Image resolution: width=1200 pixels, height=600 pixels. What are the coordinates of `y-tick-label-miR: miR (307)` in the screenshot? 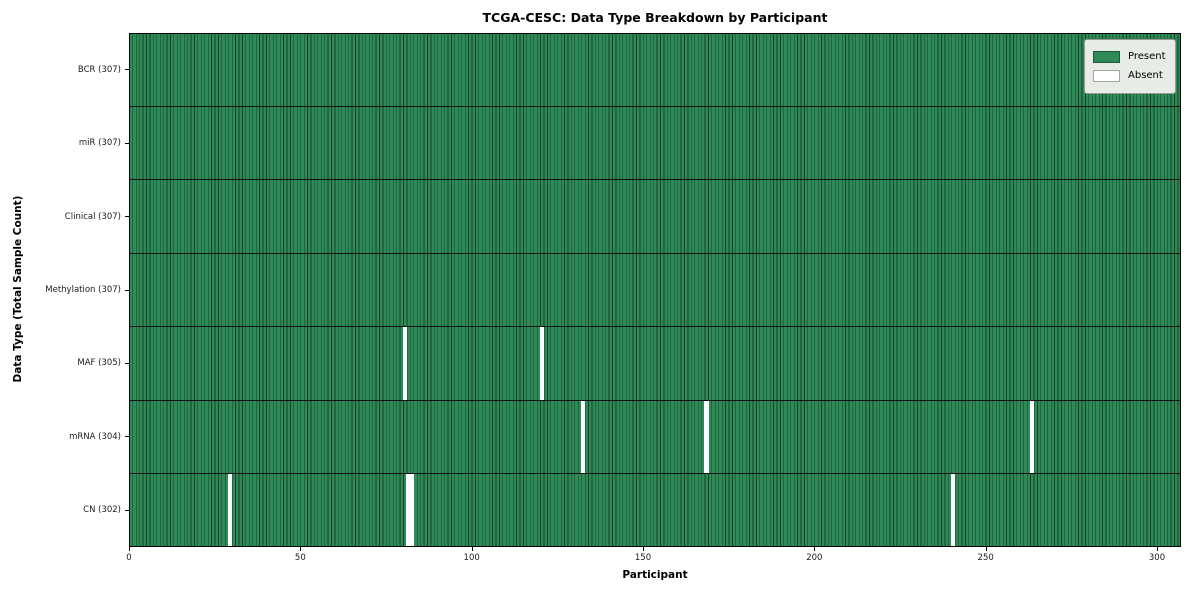 It's located at (99, 143).